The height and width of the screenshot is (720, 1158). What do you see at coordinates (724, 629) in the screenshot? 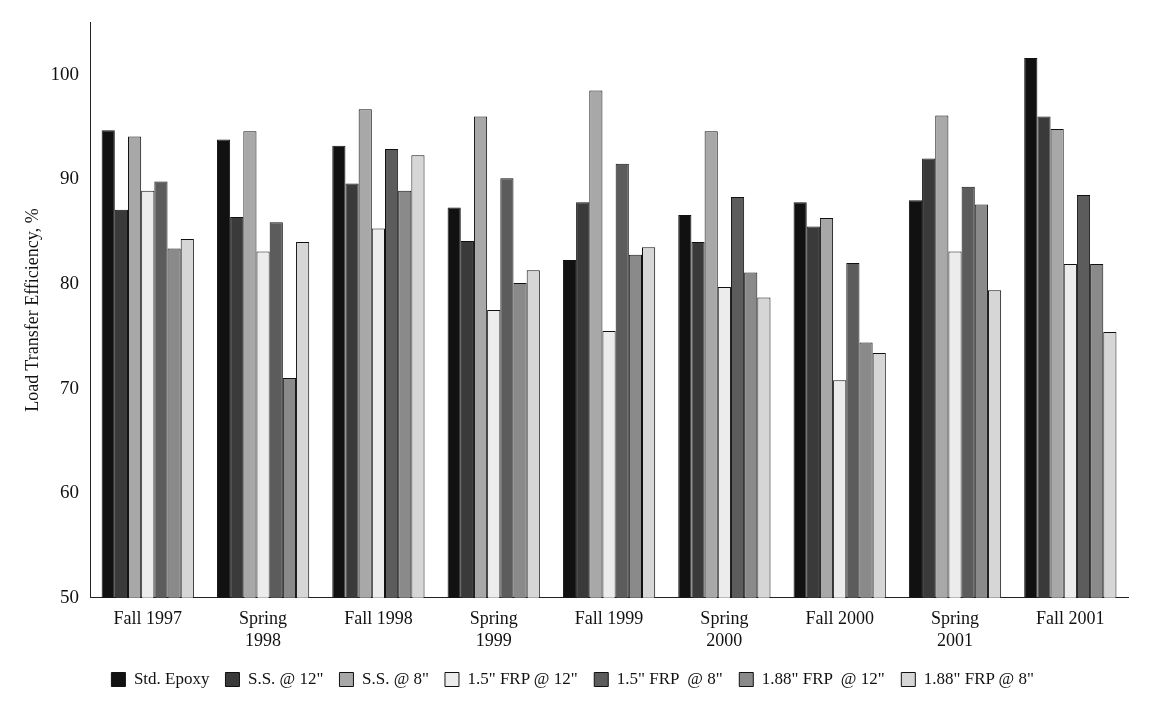
I see `x-tick-label: Spring 2000` at bounding box center [724, 629].